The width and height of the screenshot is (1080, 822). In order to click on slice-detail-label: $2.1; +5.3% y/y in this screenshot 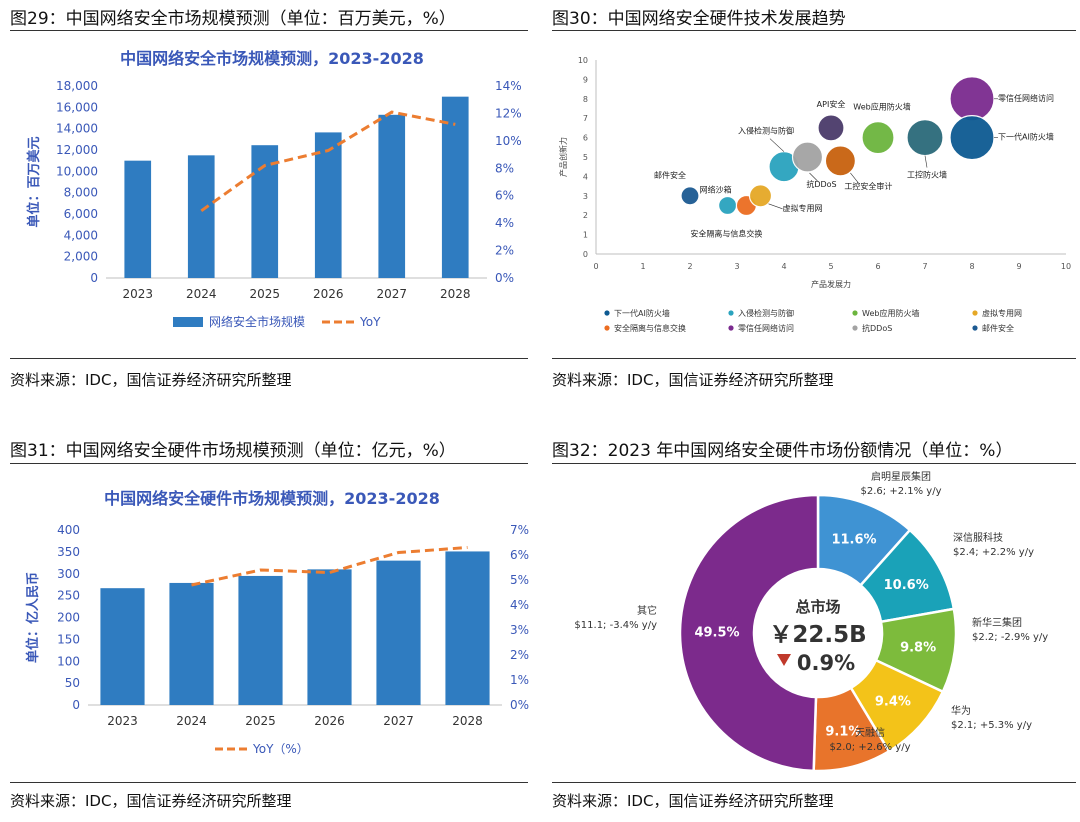, I will do `click(991, 725)`.